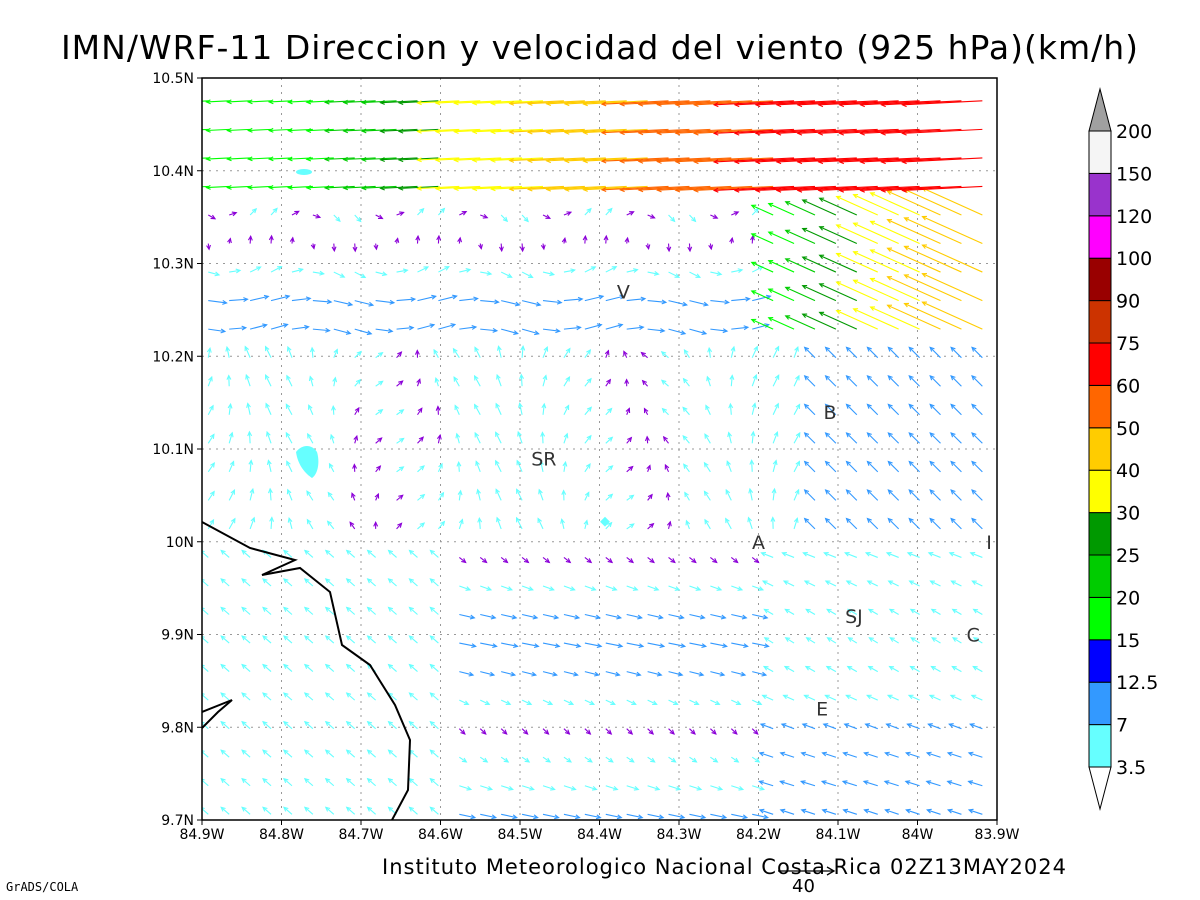 This screenshot has height=900, width=1200. Describe the element at coordinates (830, 413) in the screenshot. I see `city-label: B` at that location.